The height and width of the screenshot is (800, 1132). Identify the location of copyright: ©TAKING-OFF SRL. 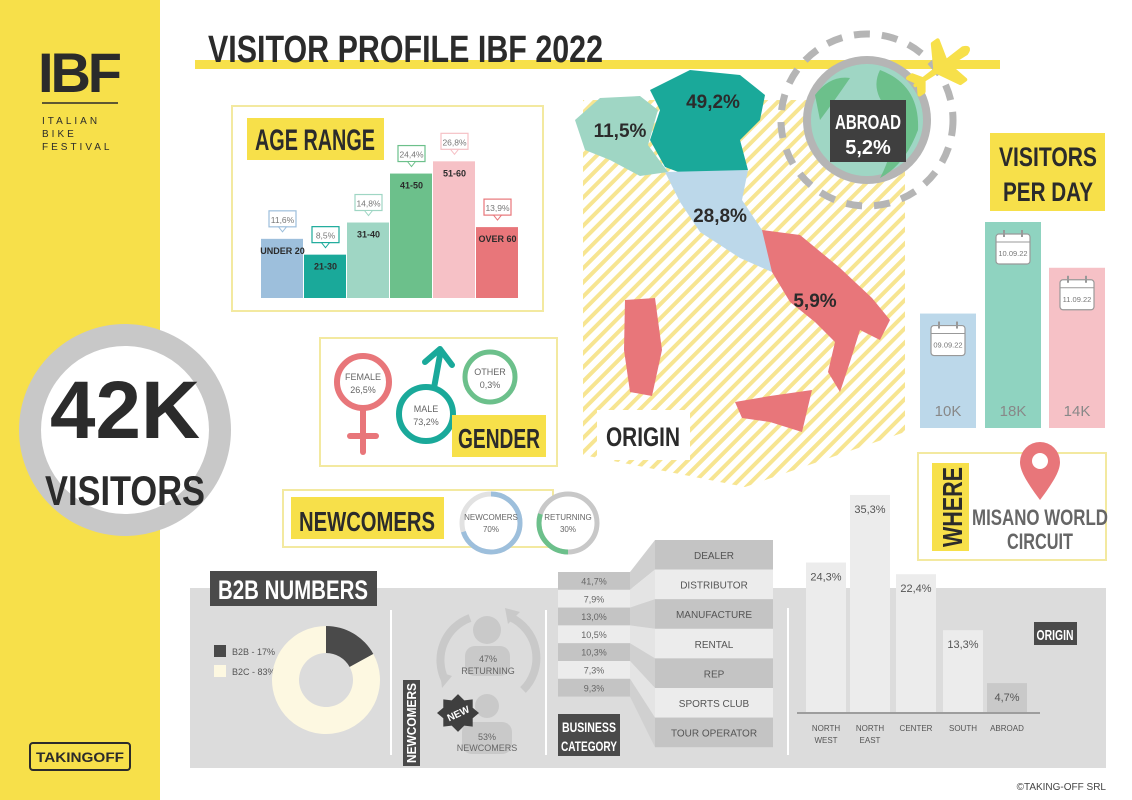
(1062, 787).